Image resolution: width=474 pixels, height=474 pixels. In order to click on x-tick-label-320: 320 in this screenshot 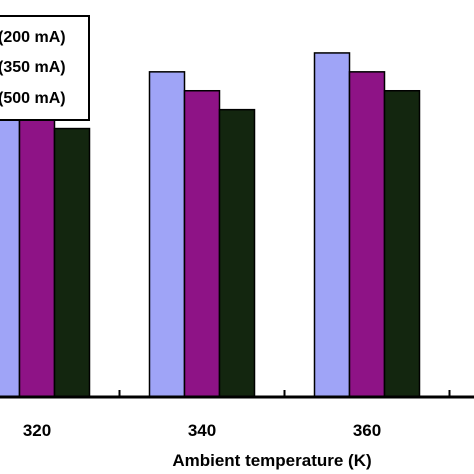, I will do `click(37, 430)`.